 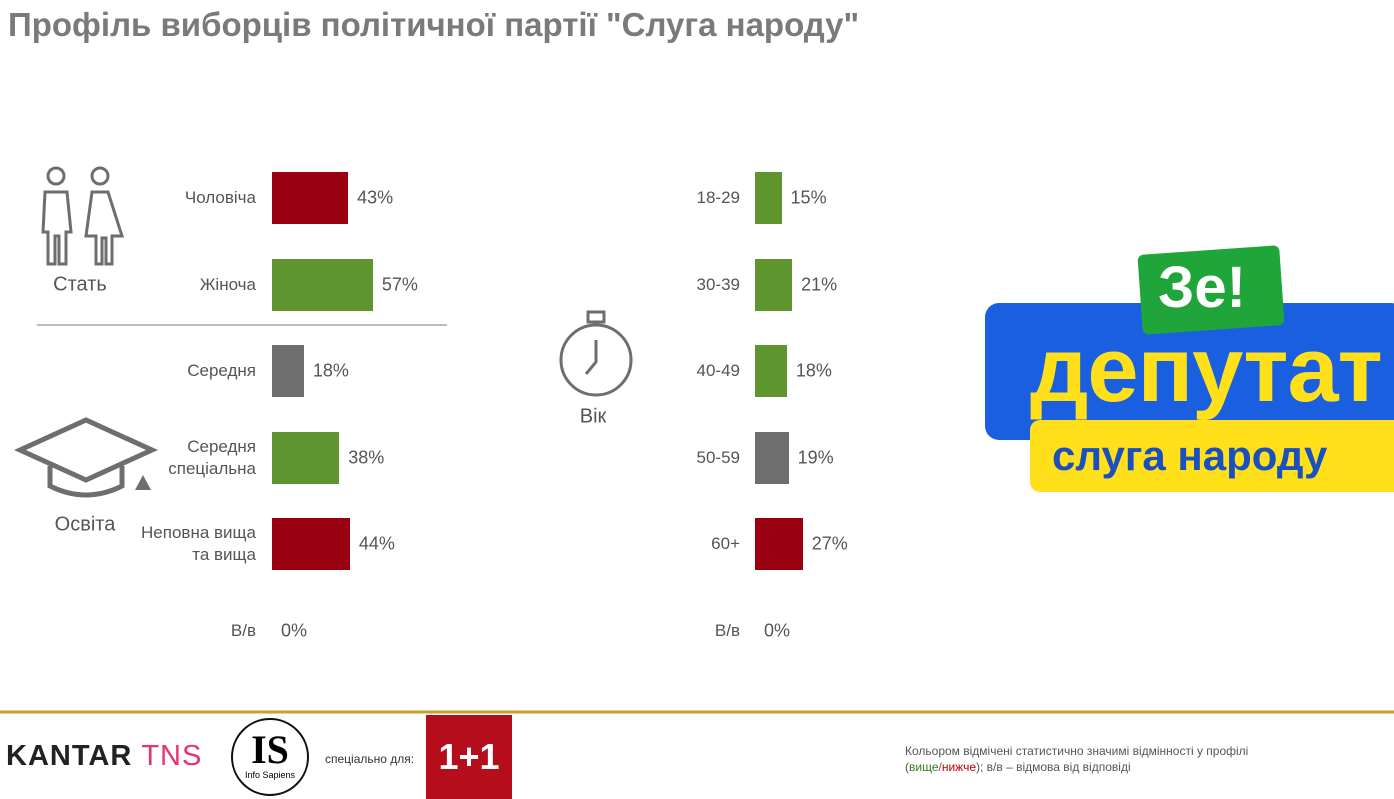 I want to click on channel-logo: 1+1, so click(x=469, y=756).